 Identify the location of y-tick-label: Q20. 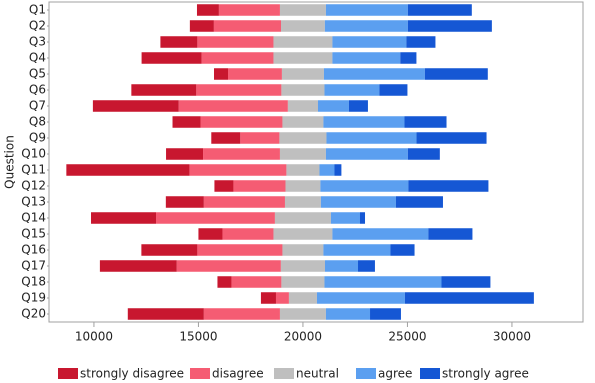
(33, 314).